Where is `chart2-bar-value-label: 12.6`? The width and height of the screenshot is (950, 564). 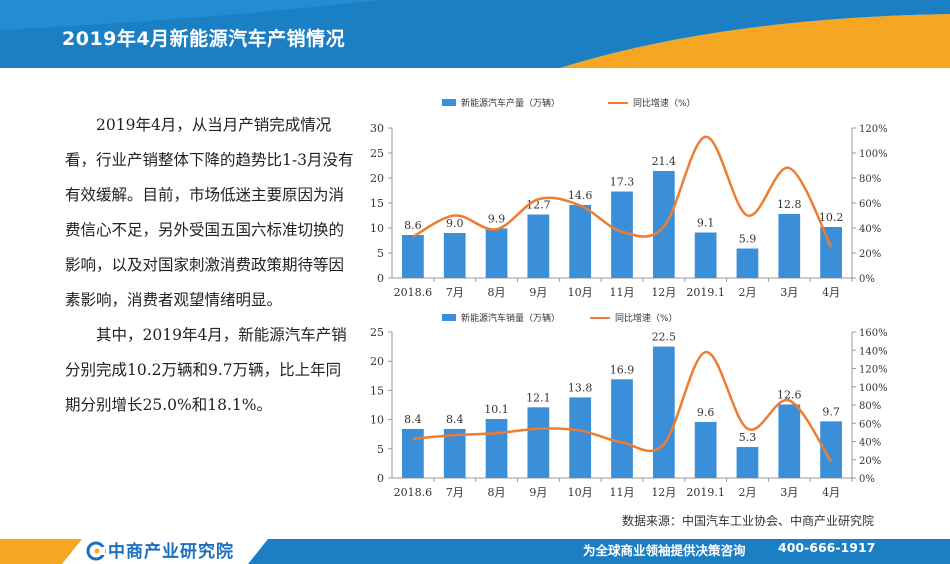
chart2-bar-value-label: 12.6 is located at coordinates (789, 394).